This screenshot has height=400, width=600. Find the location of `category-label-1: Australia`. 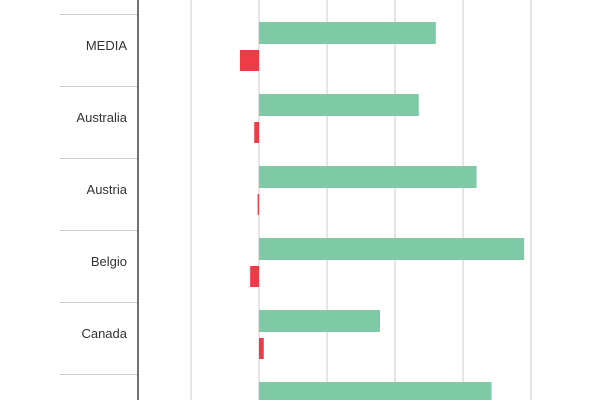

category-label-1: Australia is located at coordinates (101, 117).